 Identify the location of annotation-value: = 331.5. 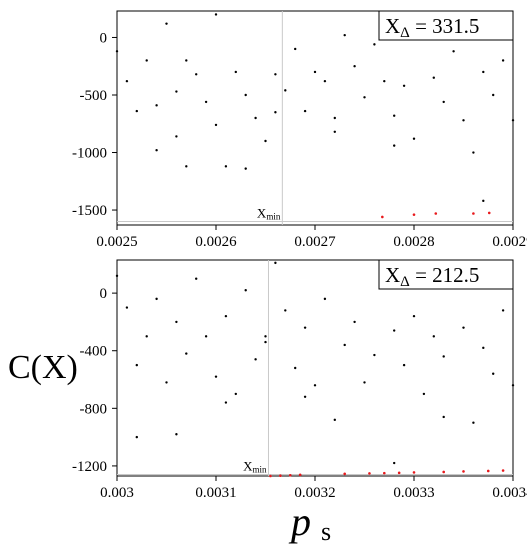
(445, 26).